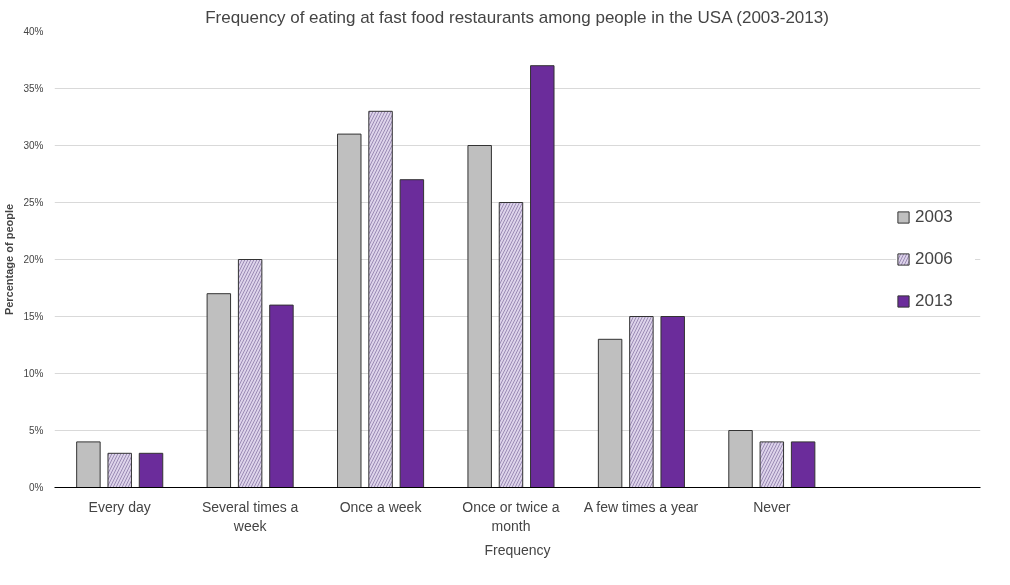 Image resolution: width=1010 pixels, height=585 pixels. I want to click on y-tick-label: 15%, so click(33, 316).